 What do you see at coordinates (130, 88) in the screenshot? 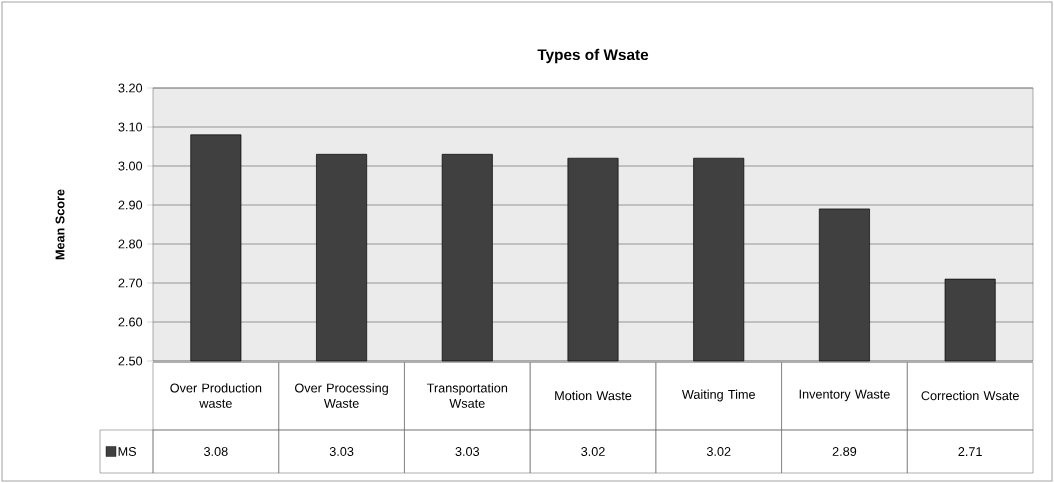
I see `y-tick-label: 3.20` at bounding box center [130, 88].